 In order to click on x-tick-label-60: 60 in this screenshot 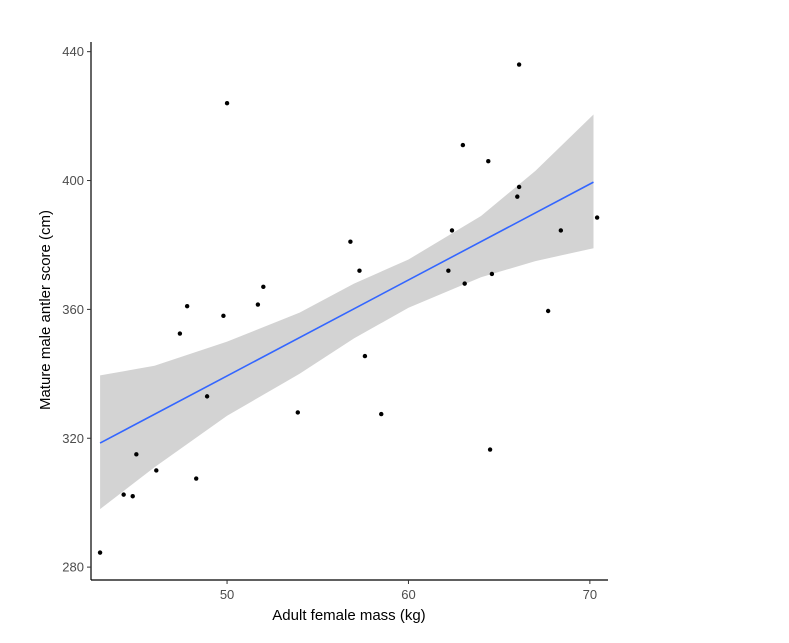, I will do `click(408, 594)`.